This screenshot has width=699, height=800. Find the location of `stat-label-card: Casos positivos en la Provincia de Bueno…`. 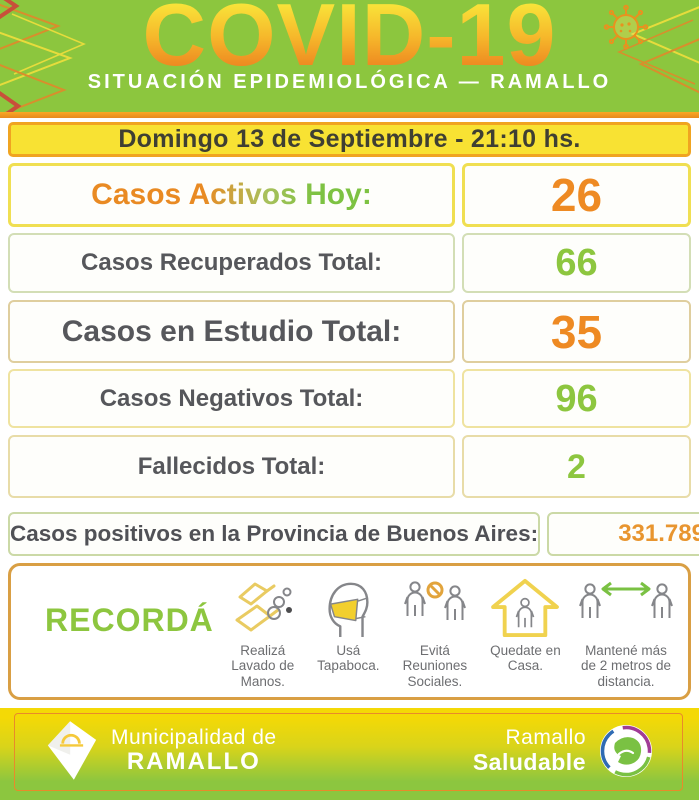

stat-label-card: Casos positivos en la Provincia de Bueno… is located at coordinates (274, 534).